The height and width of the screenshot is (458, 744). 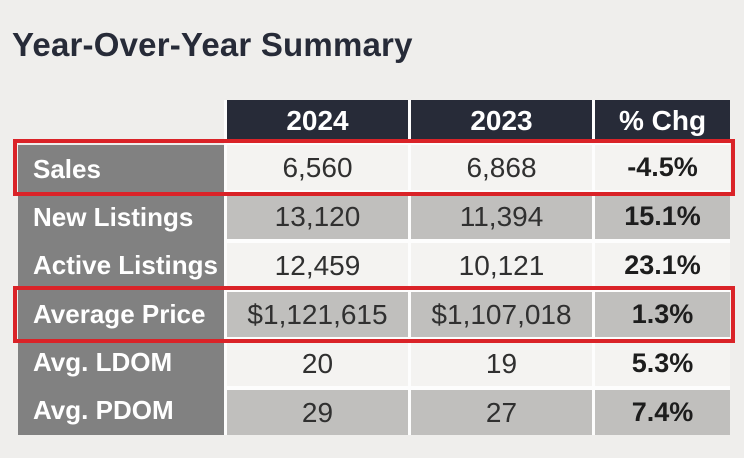 What do you see at coordinates (113, 216) in the screenshot?
I see `row-label-new-listings: New Listings` at bounding box center [113, 216].